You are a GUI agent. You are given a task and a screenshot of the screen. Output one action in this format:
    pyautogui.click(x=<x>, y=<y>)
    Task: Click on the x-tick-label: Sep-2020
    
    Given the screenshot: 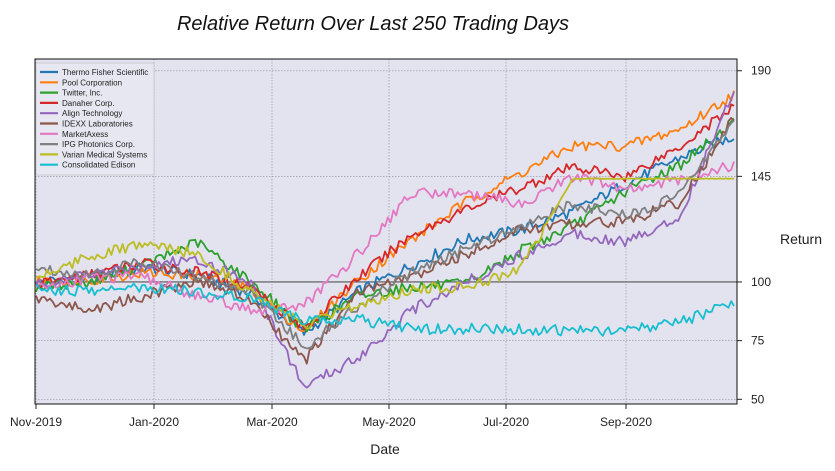 What is the action you would take?
    pyautogui.click(x=626, y=422)
    